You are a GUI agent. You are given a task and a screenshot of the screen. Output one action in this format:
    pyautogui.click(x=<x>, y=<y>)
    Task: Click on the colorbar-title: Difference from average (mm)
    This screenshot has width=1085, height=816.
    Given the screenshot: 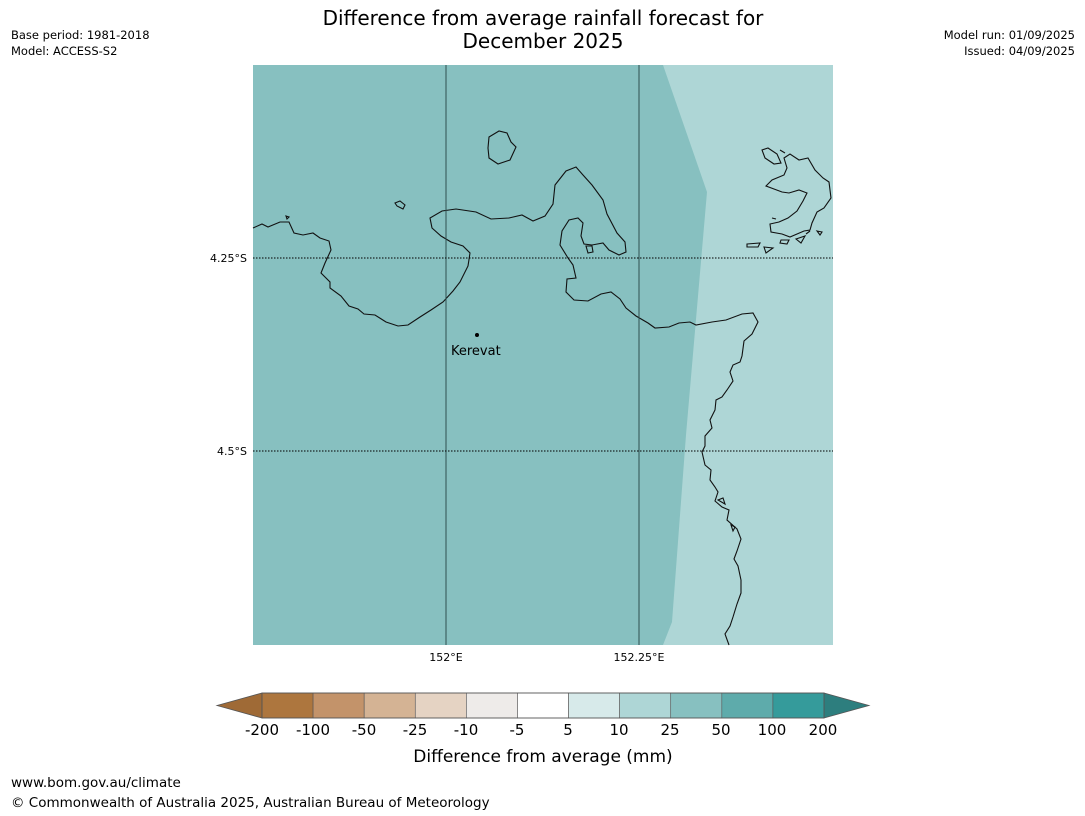 What is the action you would take?
    pyautogui.click(x=542, y=757)
    